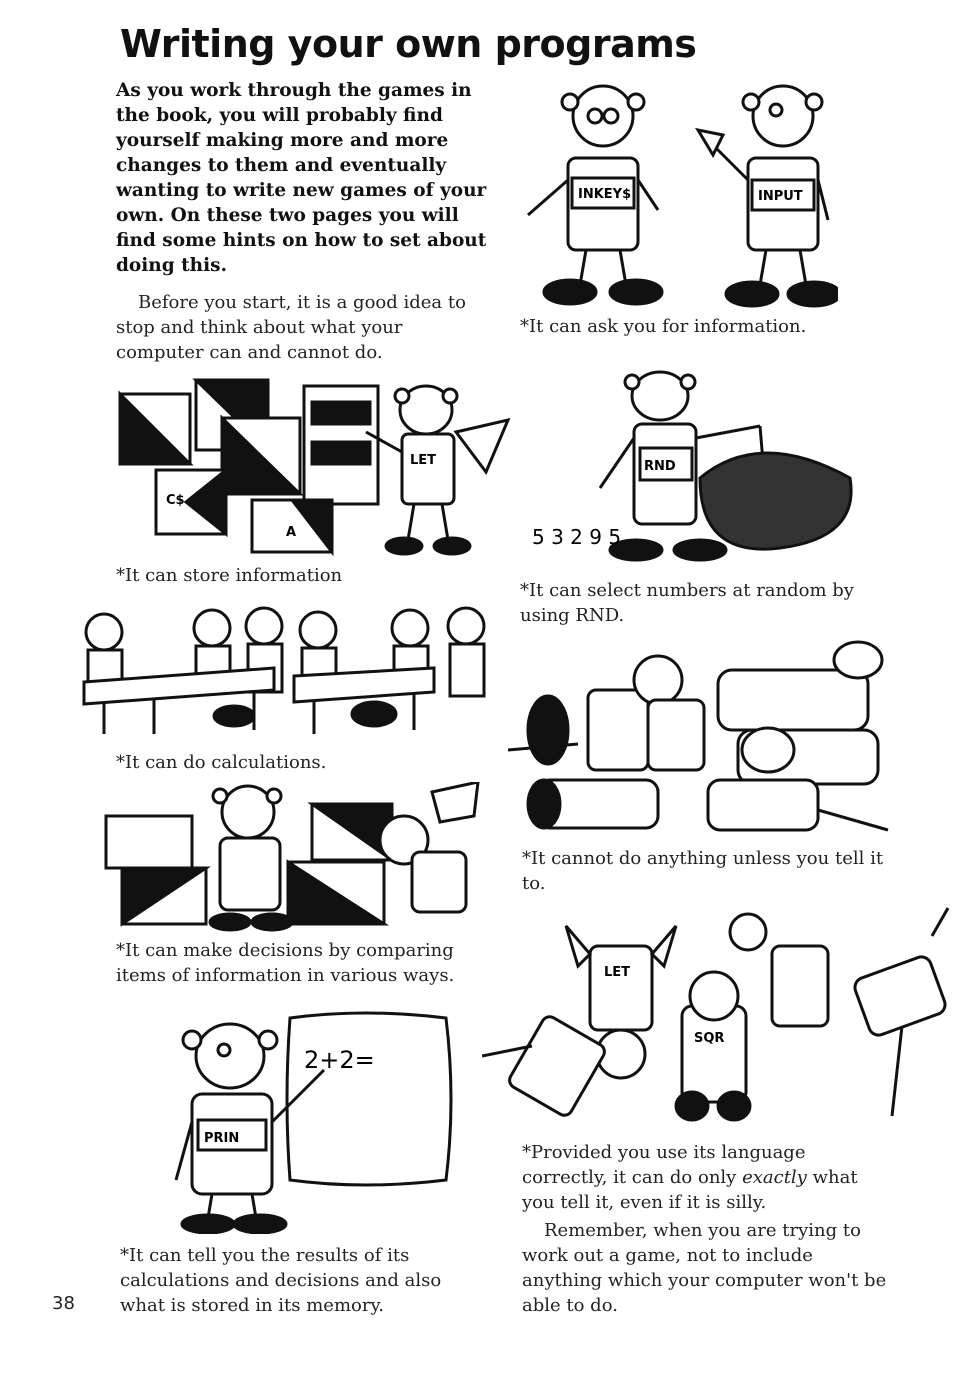 The height and width of the screenshot is (1397, 972). Describe the element at coordinates (713, 740) in the screenshot. I see `illustration-robot-pile` at that location.